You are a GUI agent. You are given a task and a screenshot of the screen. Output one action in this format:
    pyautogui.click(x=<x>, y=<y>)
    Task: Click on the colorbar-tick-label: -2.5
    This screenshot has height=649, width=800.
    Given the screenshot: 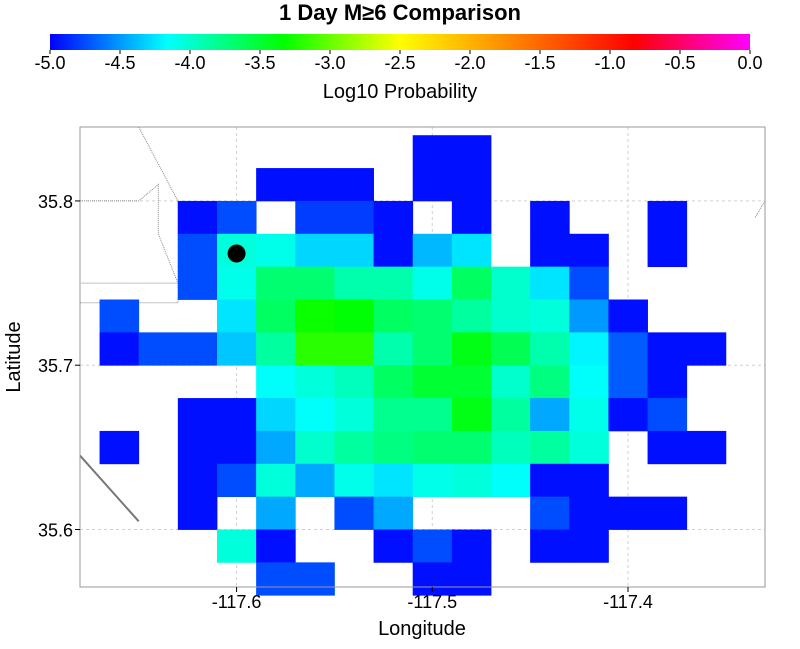 What is the action you would take?
    pyautogui.click(x=399, y=63)
    